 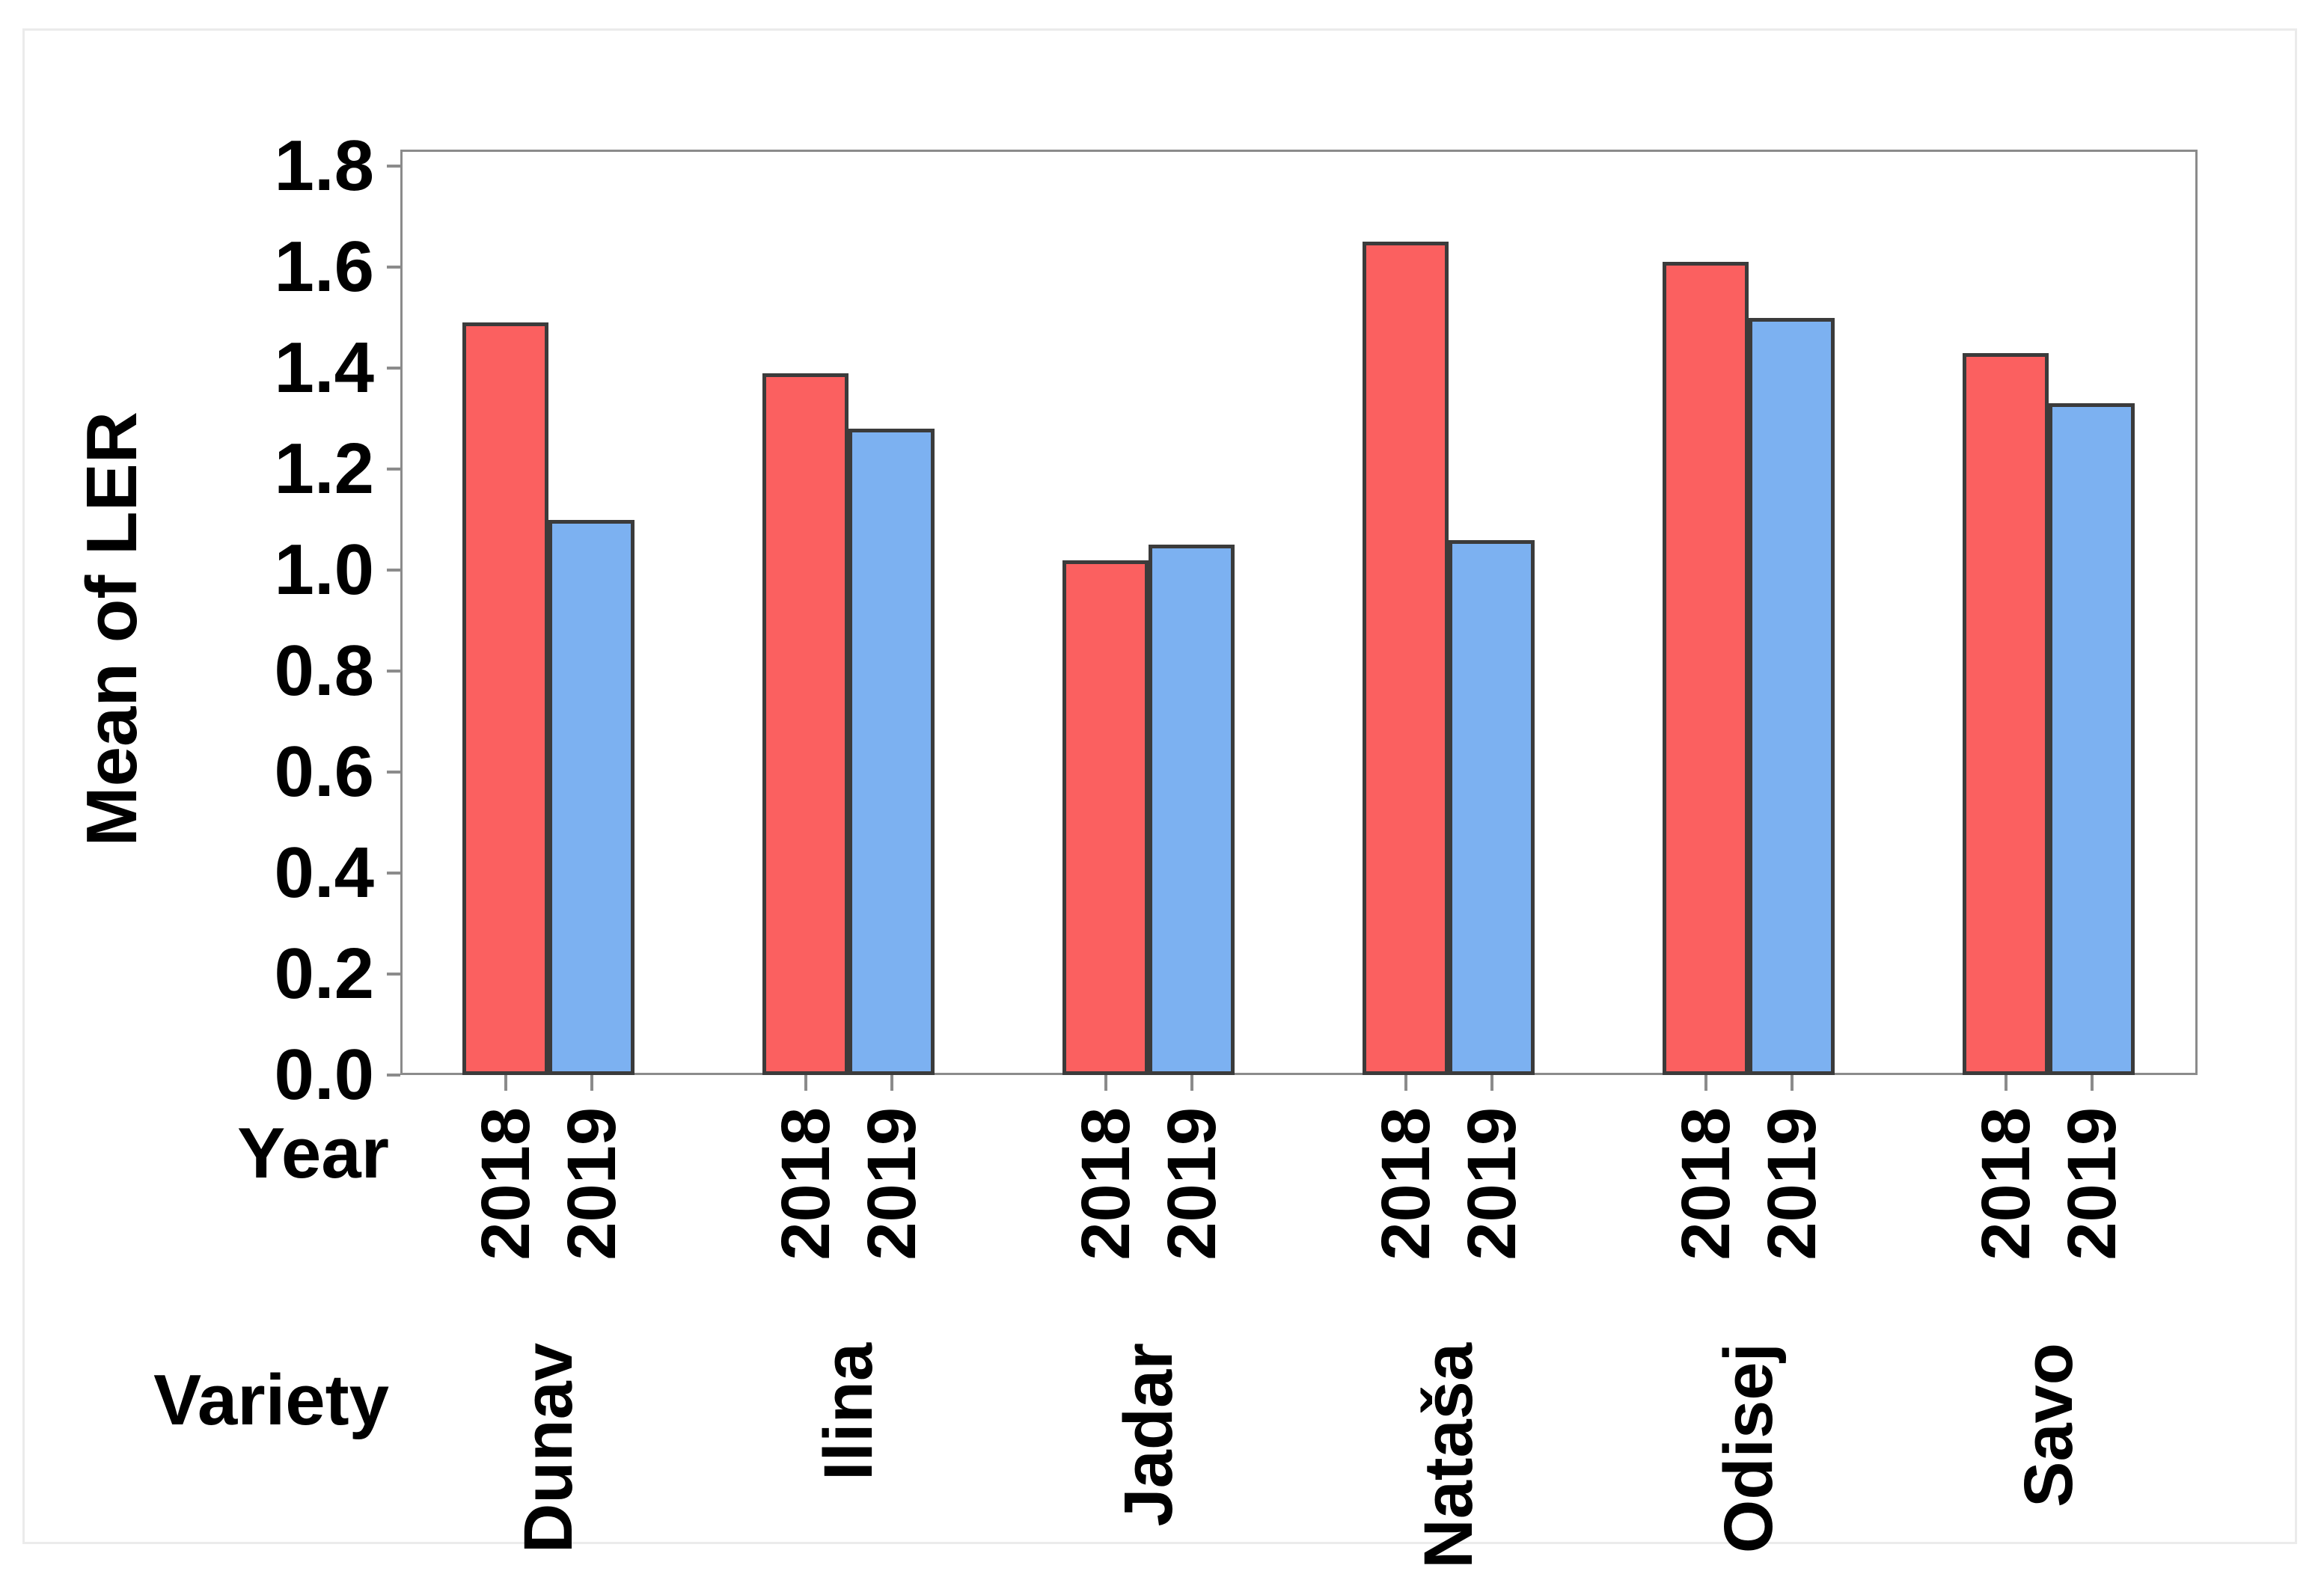 What do you see at coordinates (1448, 1456) in the screenshot?
I see `variety-label-nataša: Nataša` at bounding box center [1448, 1456].